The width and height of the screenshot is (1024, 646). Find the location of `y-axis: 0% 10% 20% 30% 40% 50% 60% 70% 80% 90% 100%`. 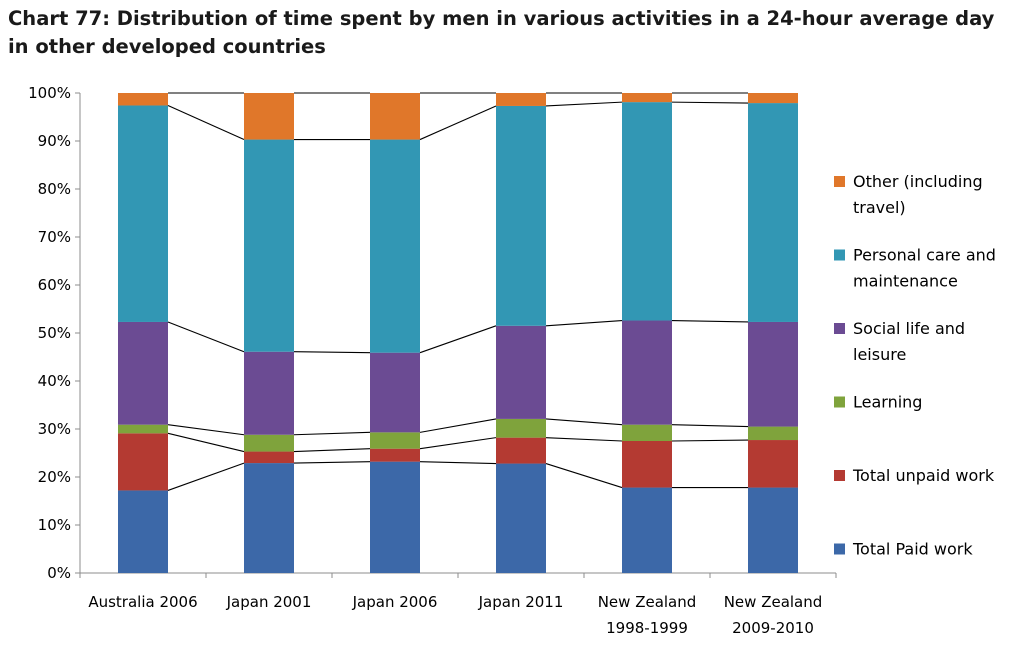

y-axis: 0% 10% 20% 30% 40% 50% 60% 70% 80% 90% 100% is located at coordinates (54, 333).